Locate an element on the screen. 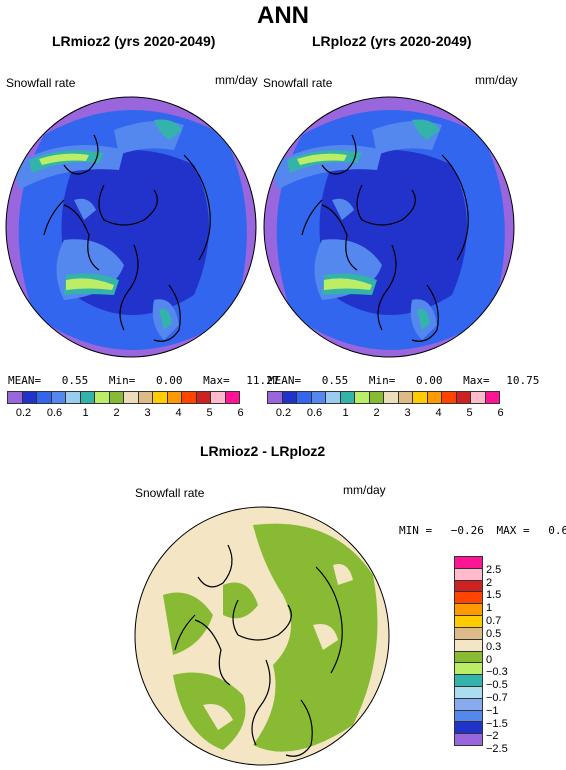  colorbar-tick-label: 0 is located at coordinates (489, 659).